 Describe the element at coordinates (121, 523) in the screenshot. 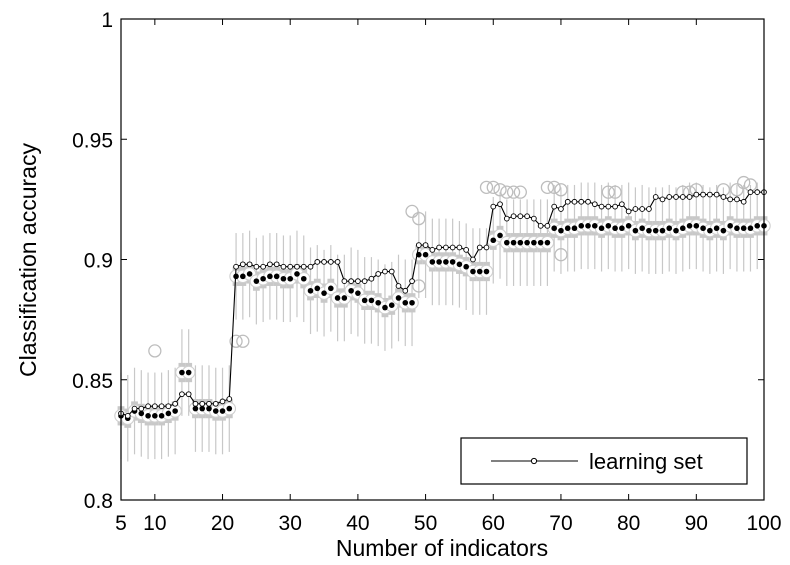

I see `x-tick-label: 5` at that location.